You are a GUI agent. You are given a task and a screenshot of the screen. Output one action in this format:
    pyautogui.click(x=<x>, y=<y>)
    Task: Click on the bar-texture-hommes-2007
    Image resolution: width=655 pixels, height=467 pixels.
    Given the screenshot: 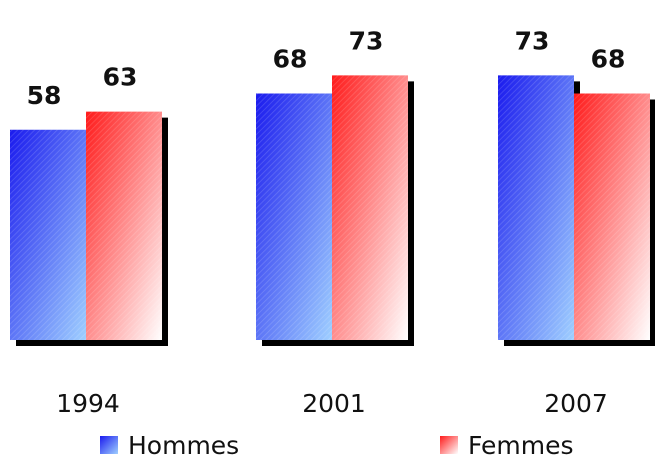 What is the action you would take?
    pyautogui.click(x=536, y=207)
    